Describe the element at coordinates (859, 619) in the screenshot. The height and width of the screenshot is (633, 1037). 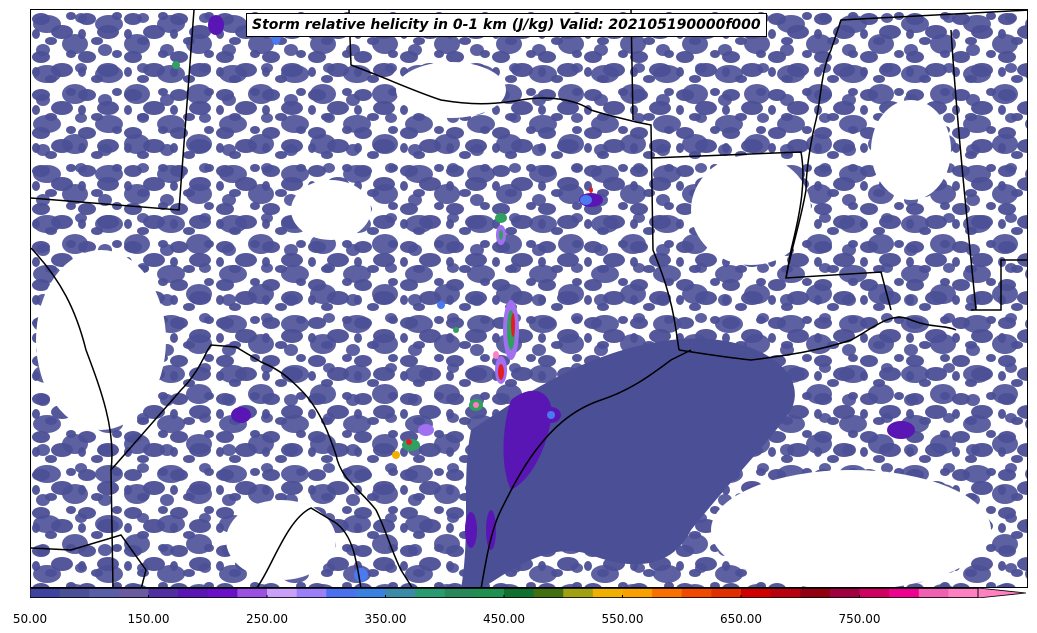
I see `colorbar-tick-label: 750.00` at that location.